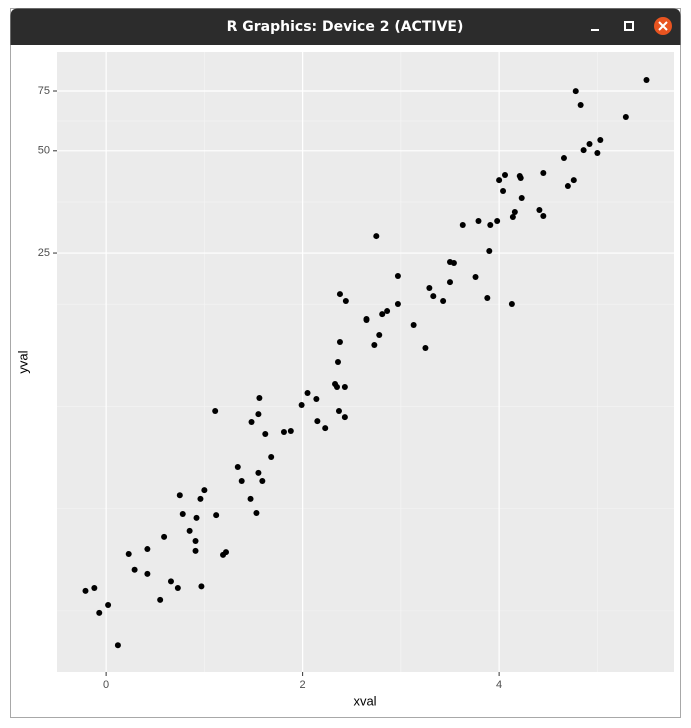 The height and width of the screenshot is (728, 691). What do you see at coordinates (345, 26) in the screenshot?
I see `title-bar` at bounding box center [345, 26].